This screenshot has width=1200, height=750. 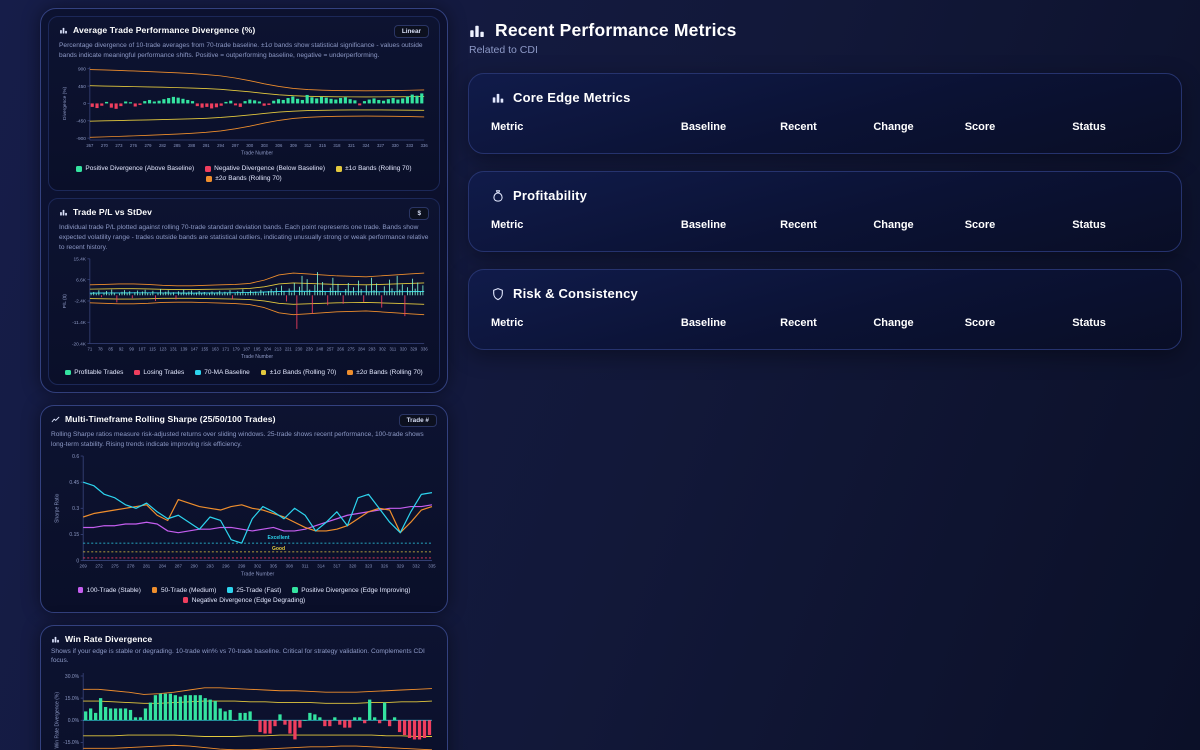 What do you see at coordinates (410, 145) in the screenshot?
I see `svg-text: 333` at bounding box center [410, 145].